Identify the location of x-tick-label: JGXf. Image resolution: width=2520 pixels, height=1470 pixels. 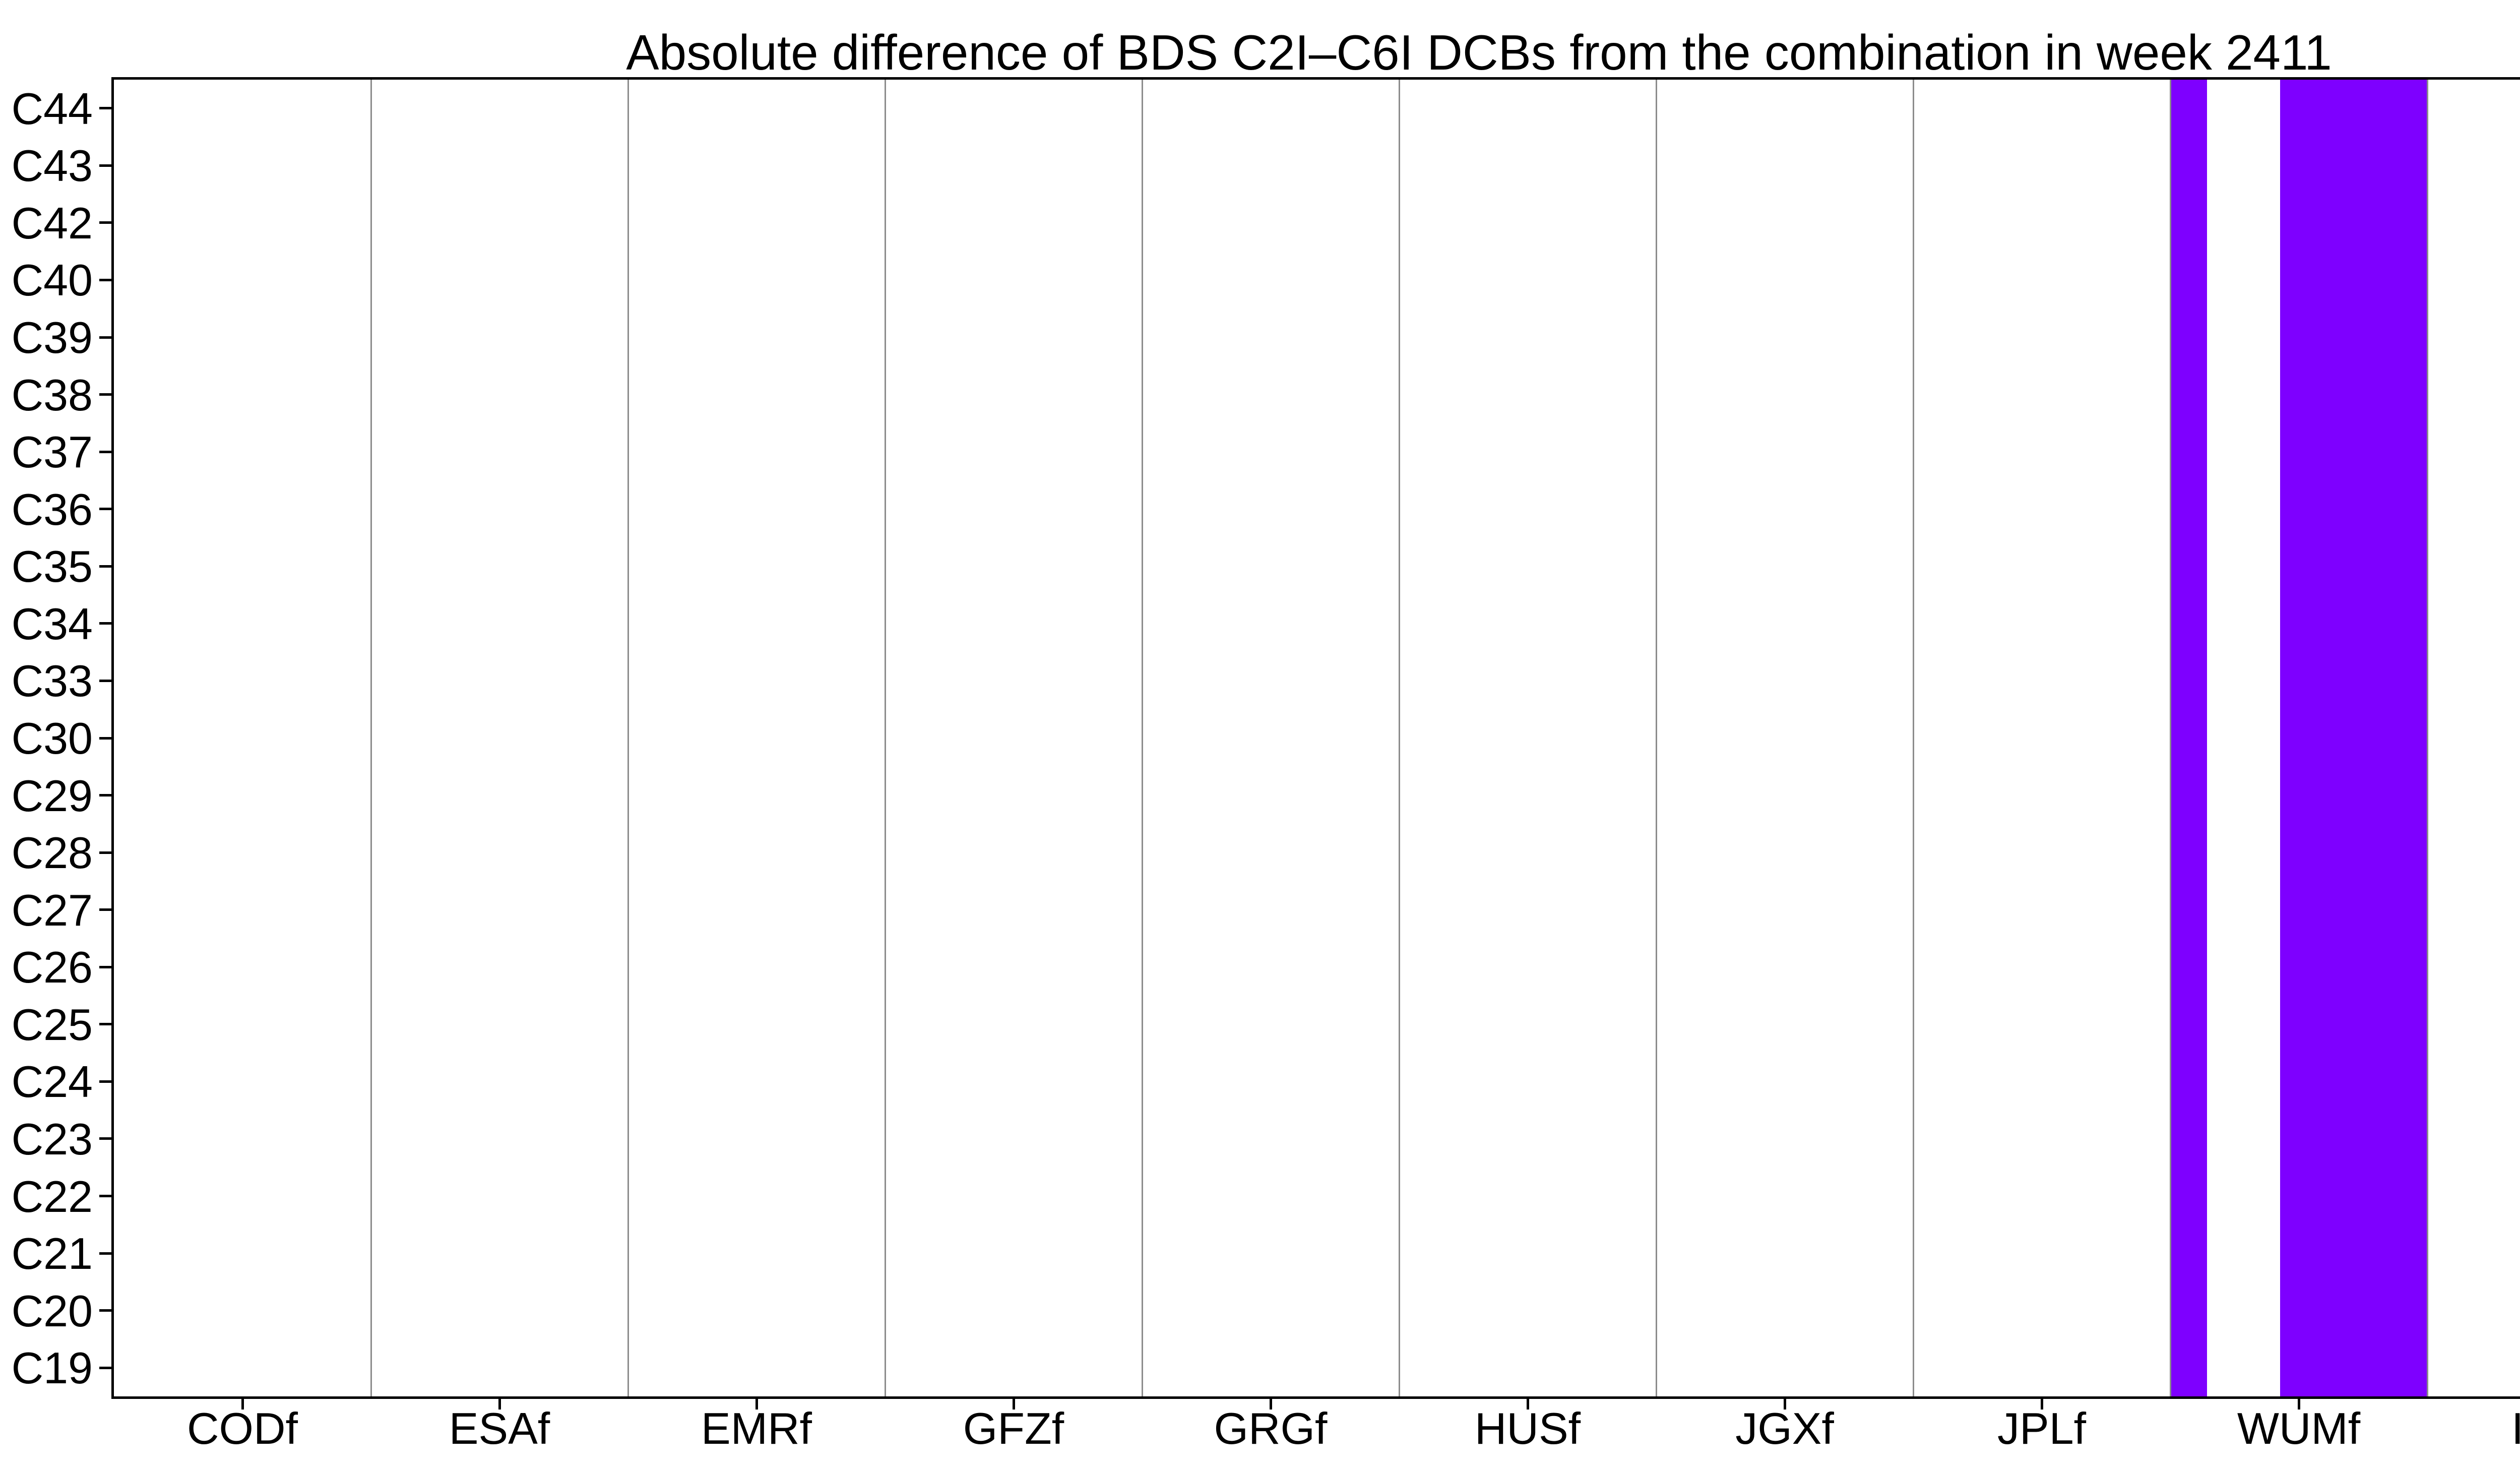
(1784, 1428).